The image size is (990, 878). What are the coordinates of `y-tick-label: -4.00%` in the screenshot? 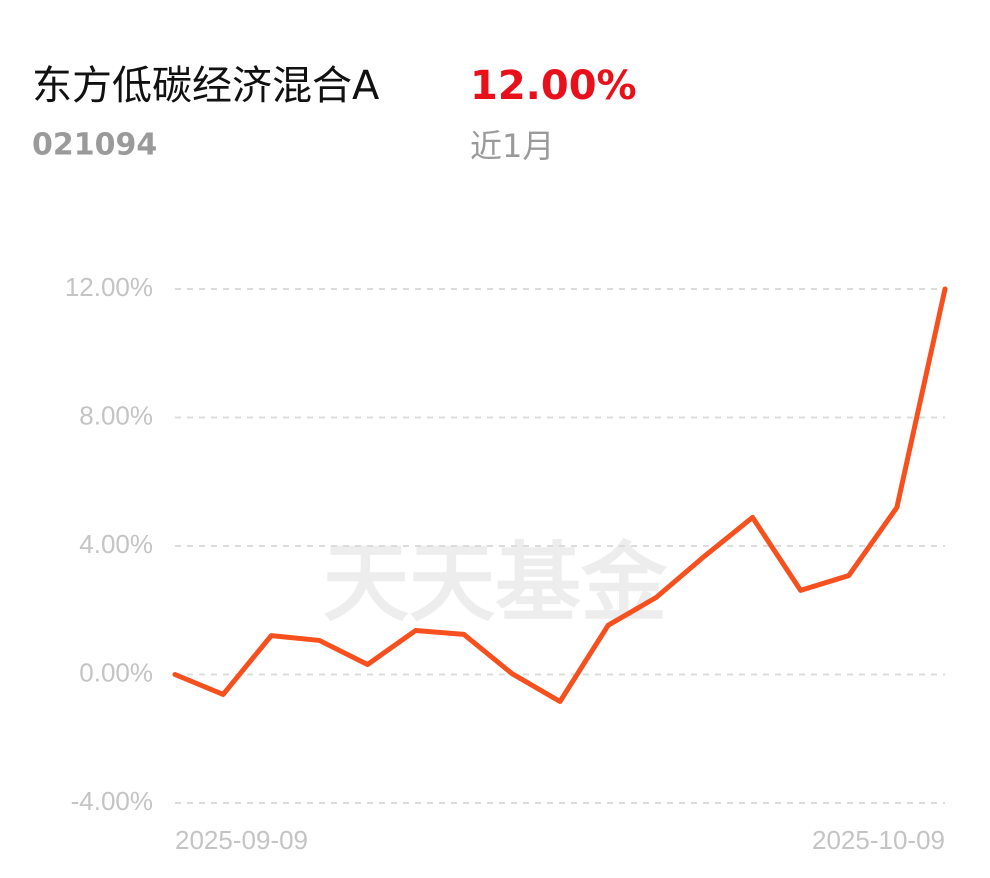 It's located at (112, 801).